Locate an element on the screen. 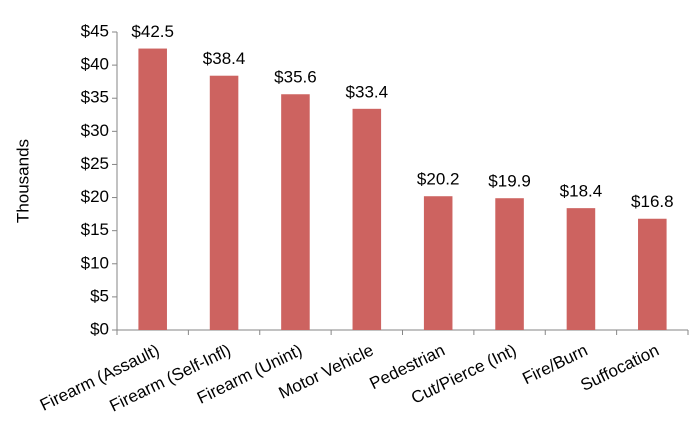 This screenshot has width=698, height=425. value-label: $16.8 is located at coordinates (652, 201).